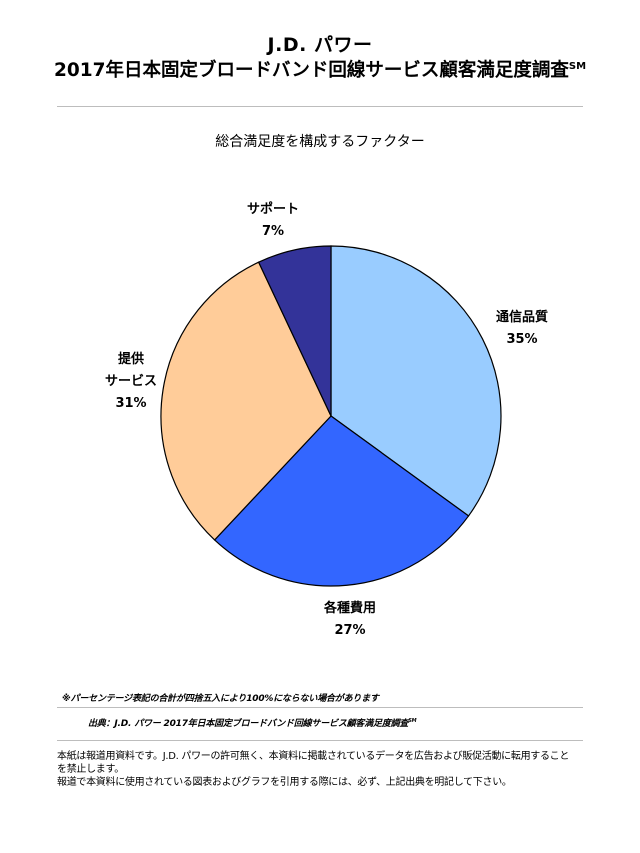  Describe the element at coordinates (311, 70) in the screenshot. I see `report-title-text: 2017年日本固定ブロードバンド回線サービス顧客満足度調査` at that location.